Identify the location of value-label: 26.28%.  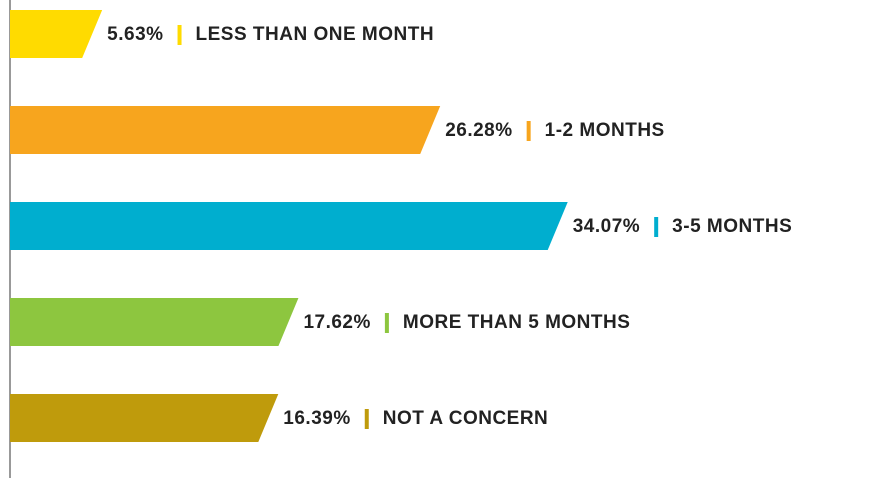
(478, 130).